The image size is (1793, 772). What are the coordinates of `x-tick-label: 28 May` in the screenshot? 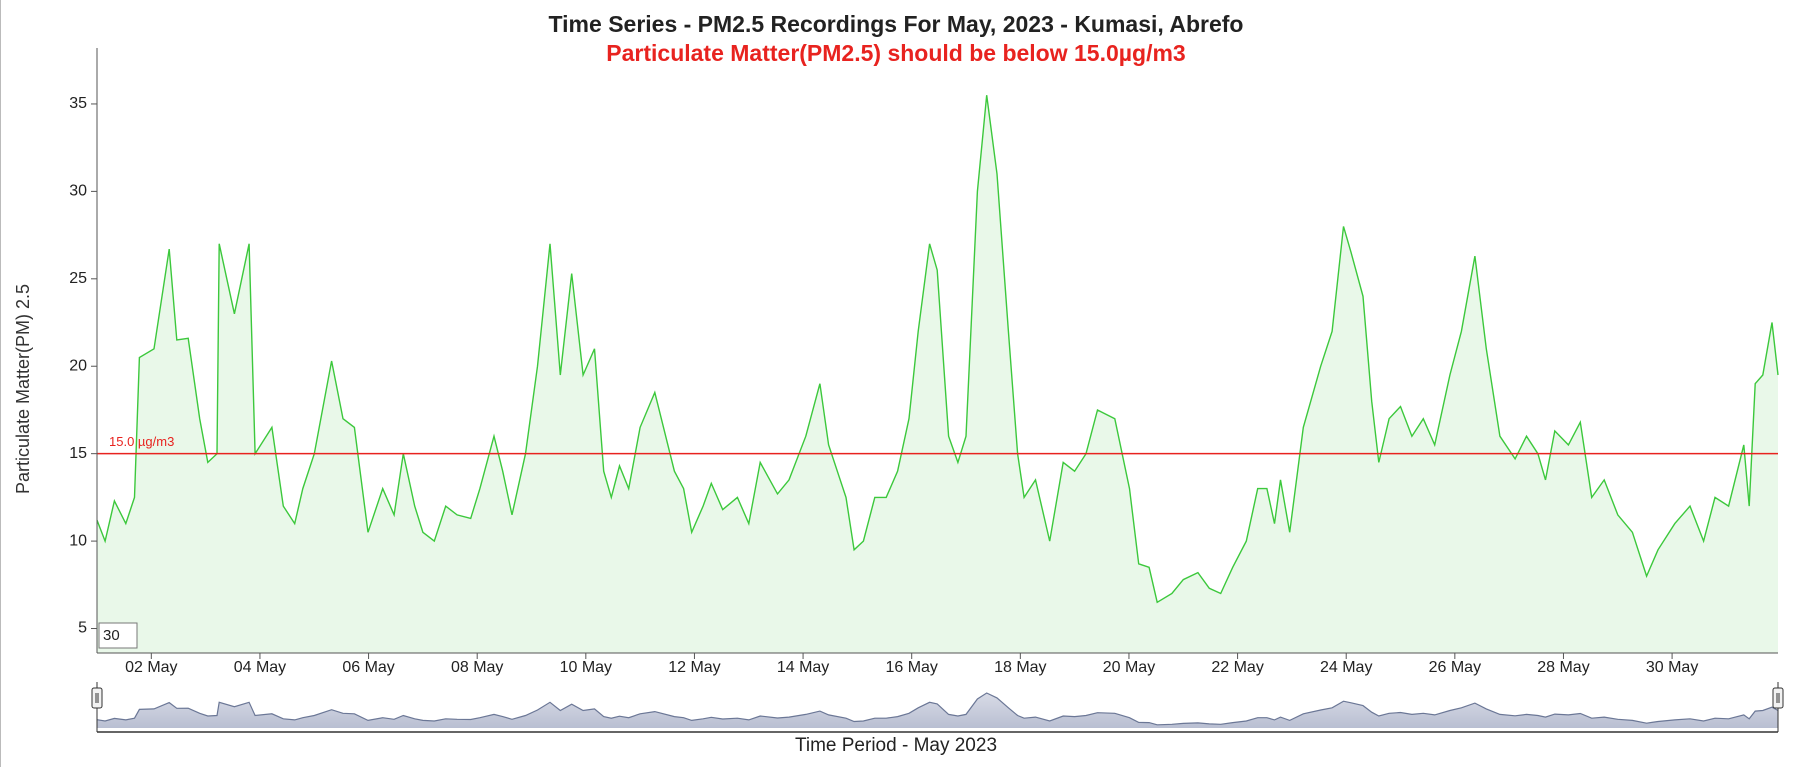 It's located at (1563, 667).